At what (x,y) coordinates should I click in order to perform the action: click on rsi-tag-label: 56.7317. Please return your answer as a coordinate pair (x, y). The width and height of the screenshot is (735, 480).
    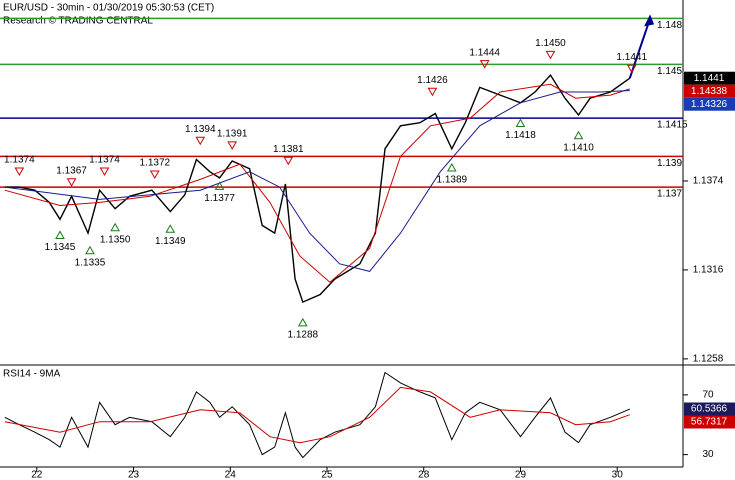
    Looking at the image, I should click on (709, 422).